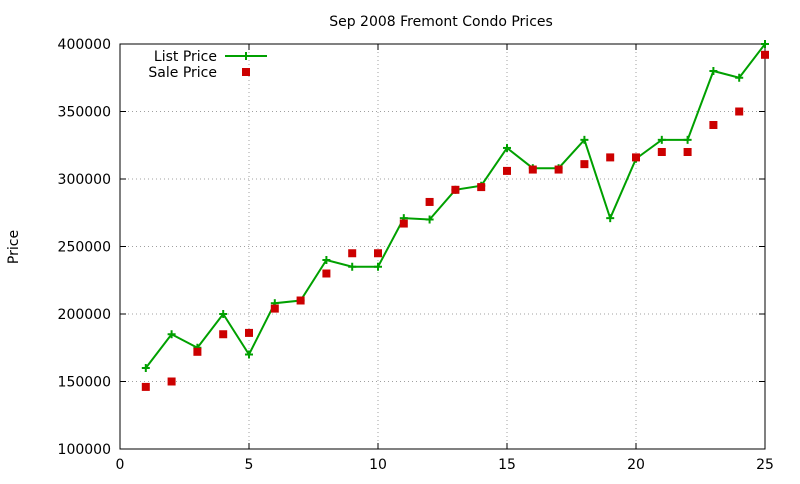  Describe the element at coordinates (507, 465) in the screenshot. I see `x-tick-label: 15` at that location.